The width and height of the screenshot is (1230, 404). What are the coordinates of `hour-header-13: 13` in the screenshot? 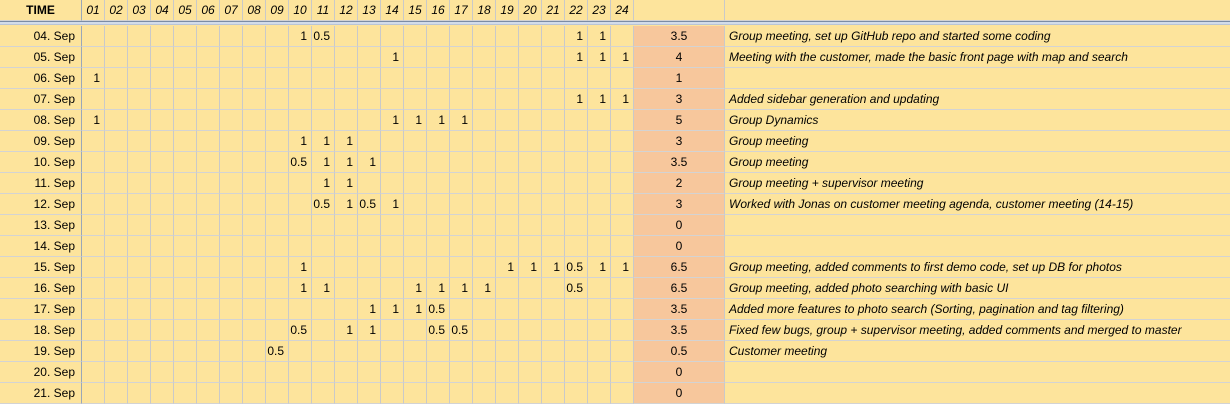 It's located at (369, 10).